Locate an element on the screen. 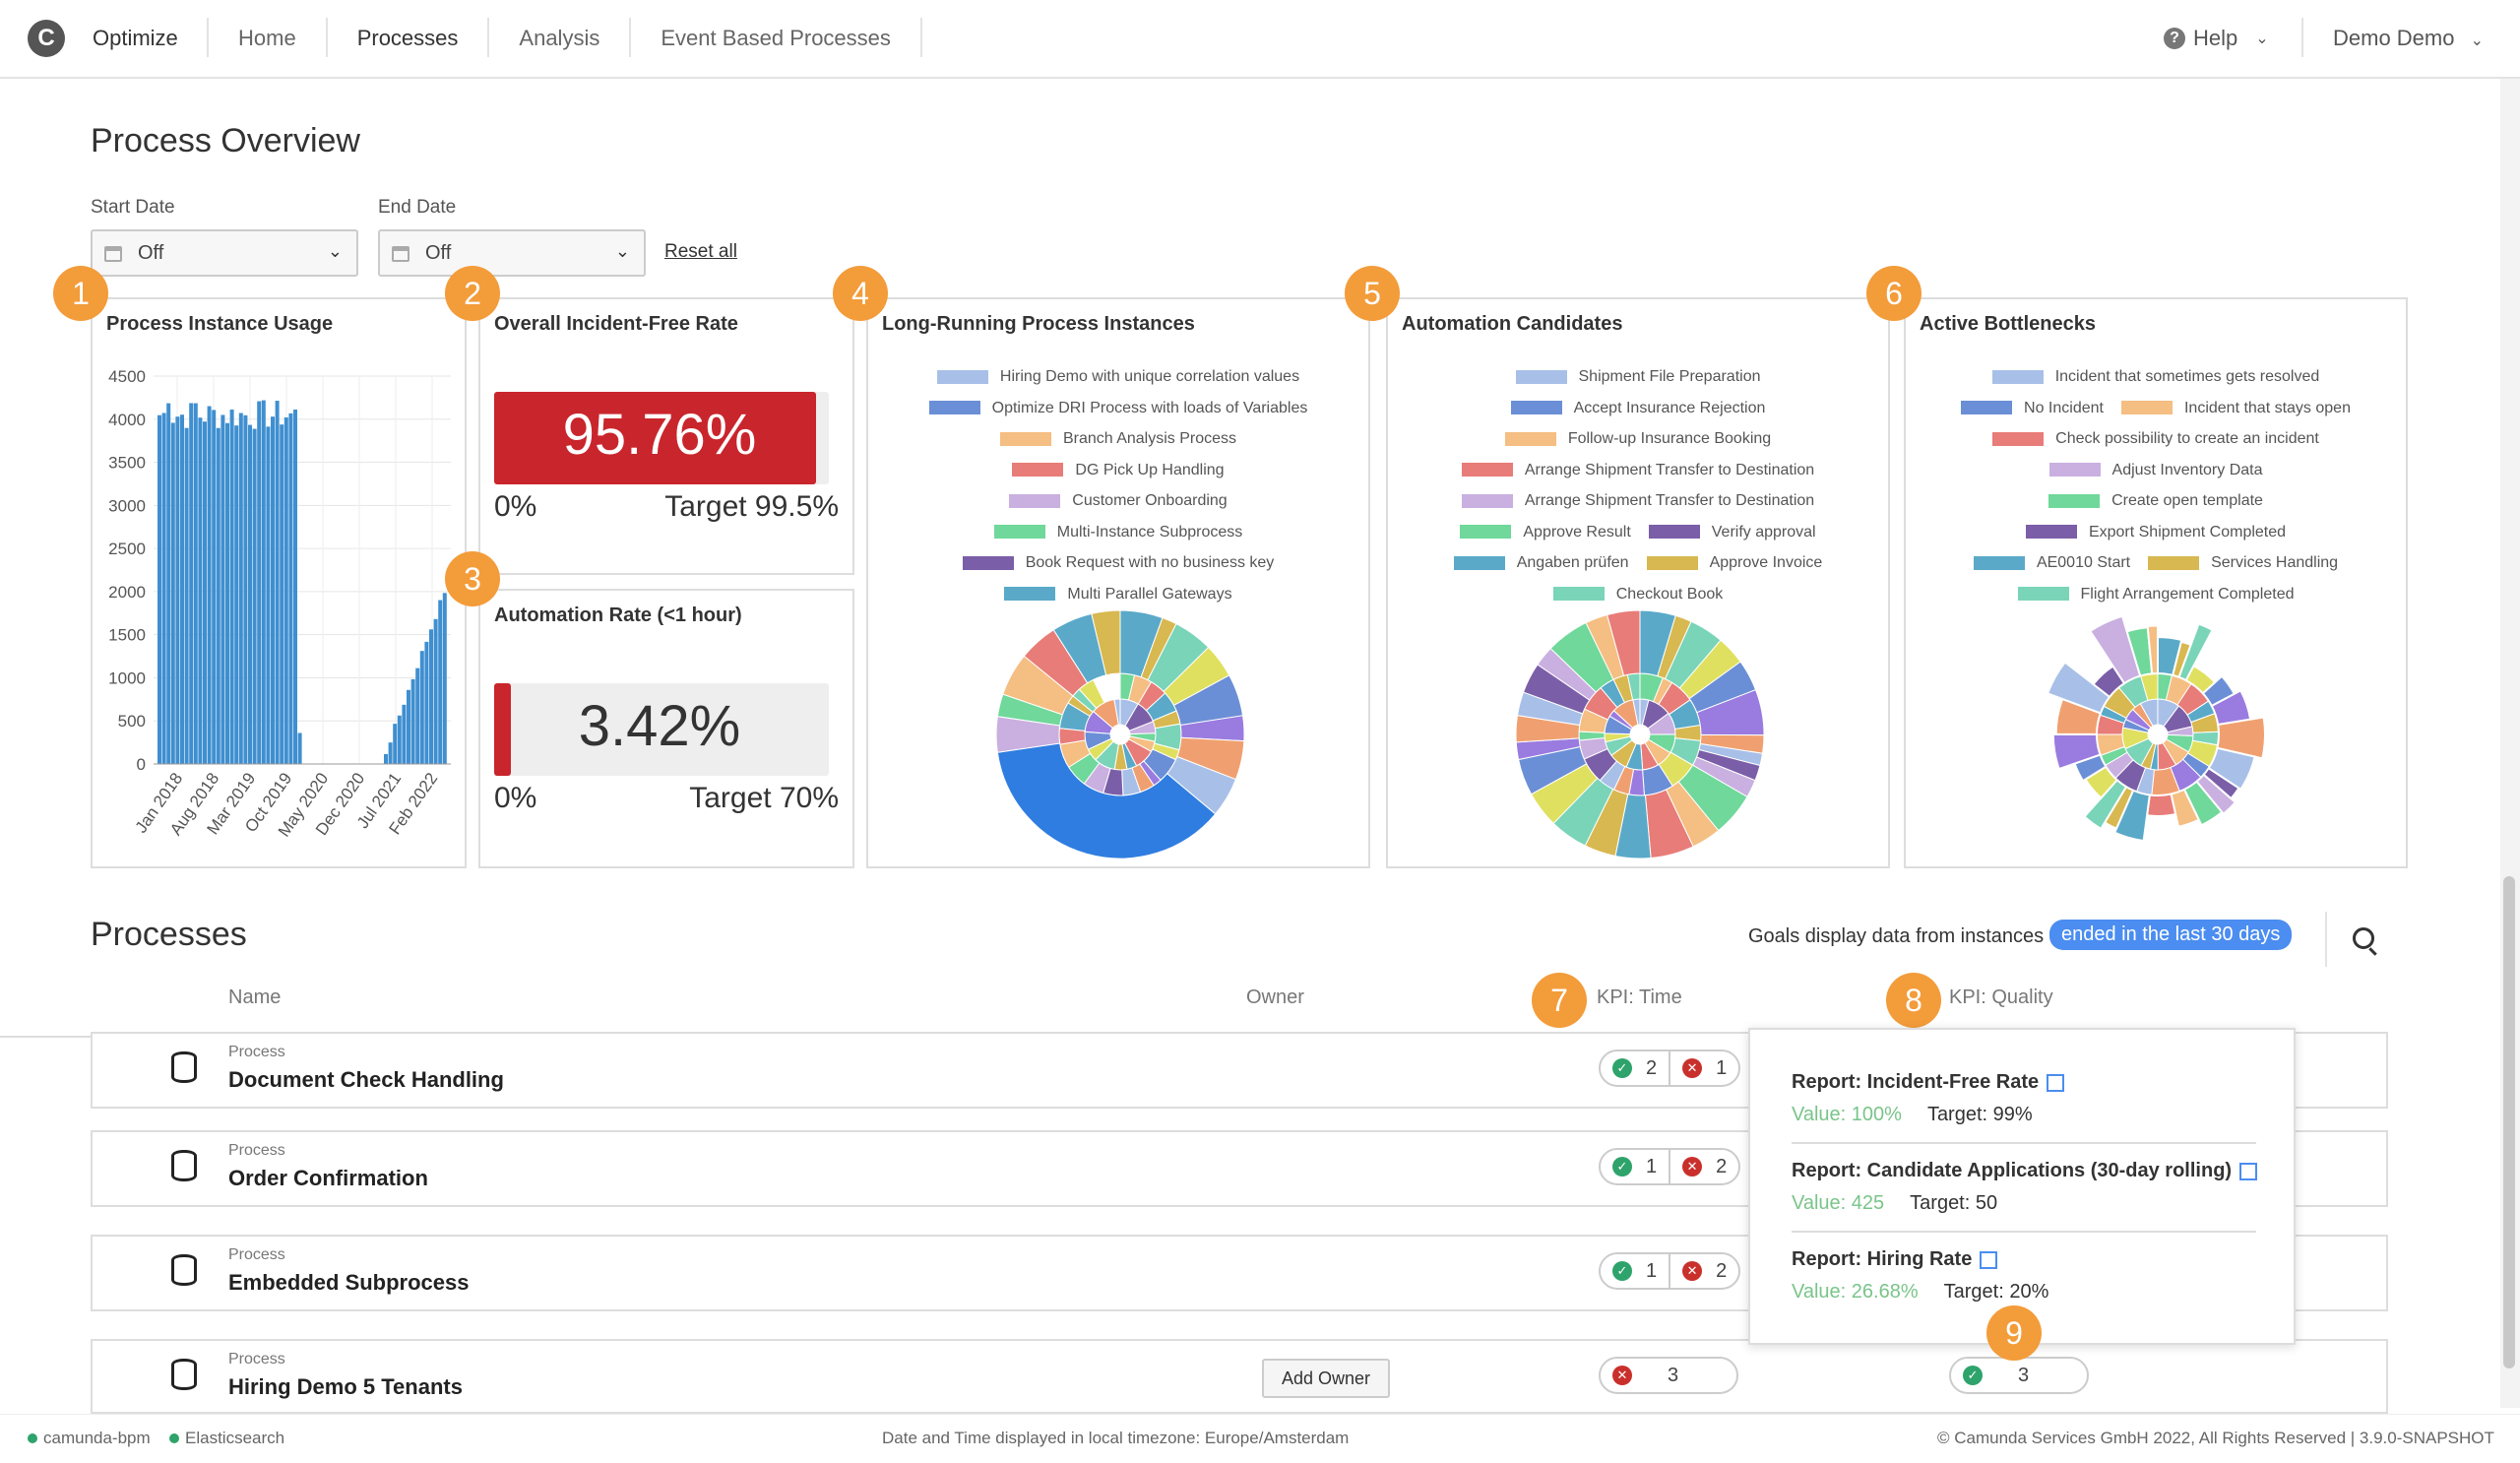  legend-item: No Incident is located at coordinates (2032, 408).